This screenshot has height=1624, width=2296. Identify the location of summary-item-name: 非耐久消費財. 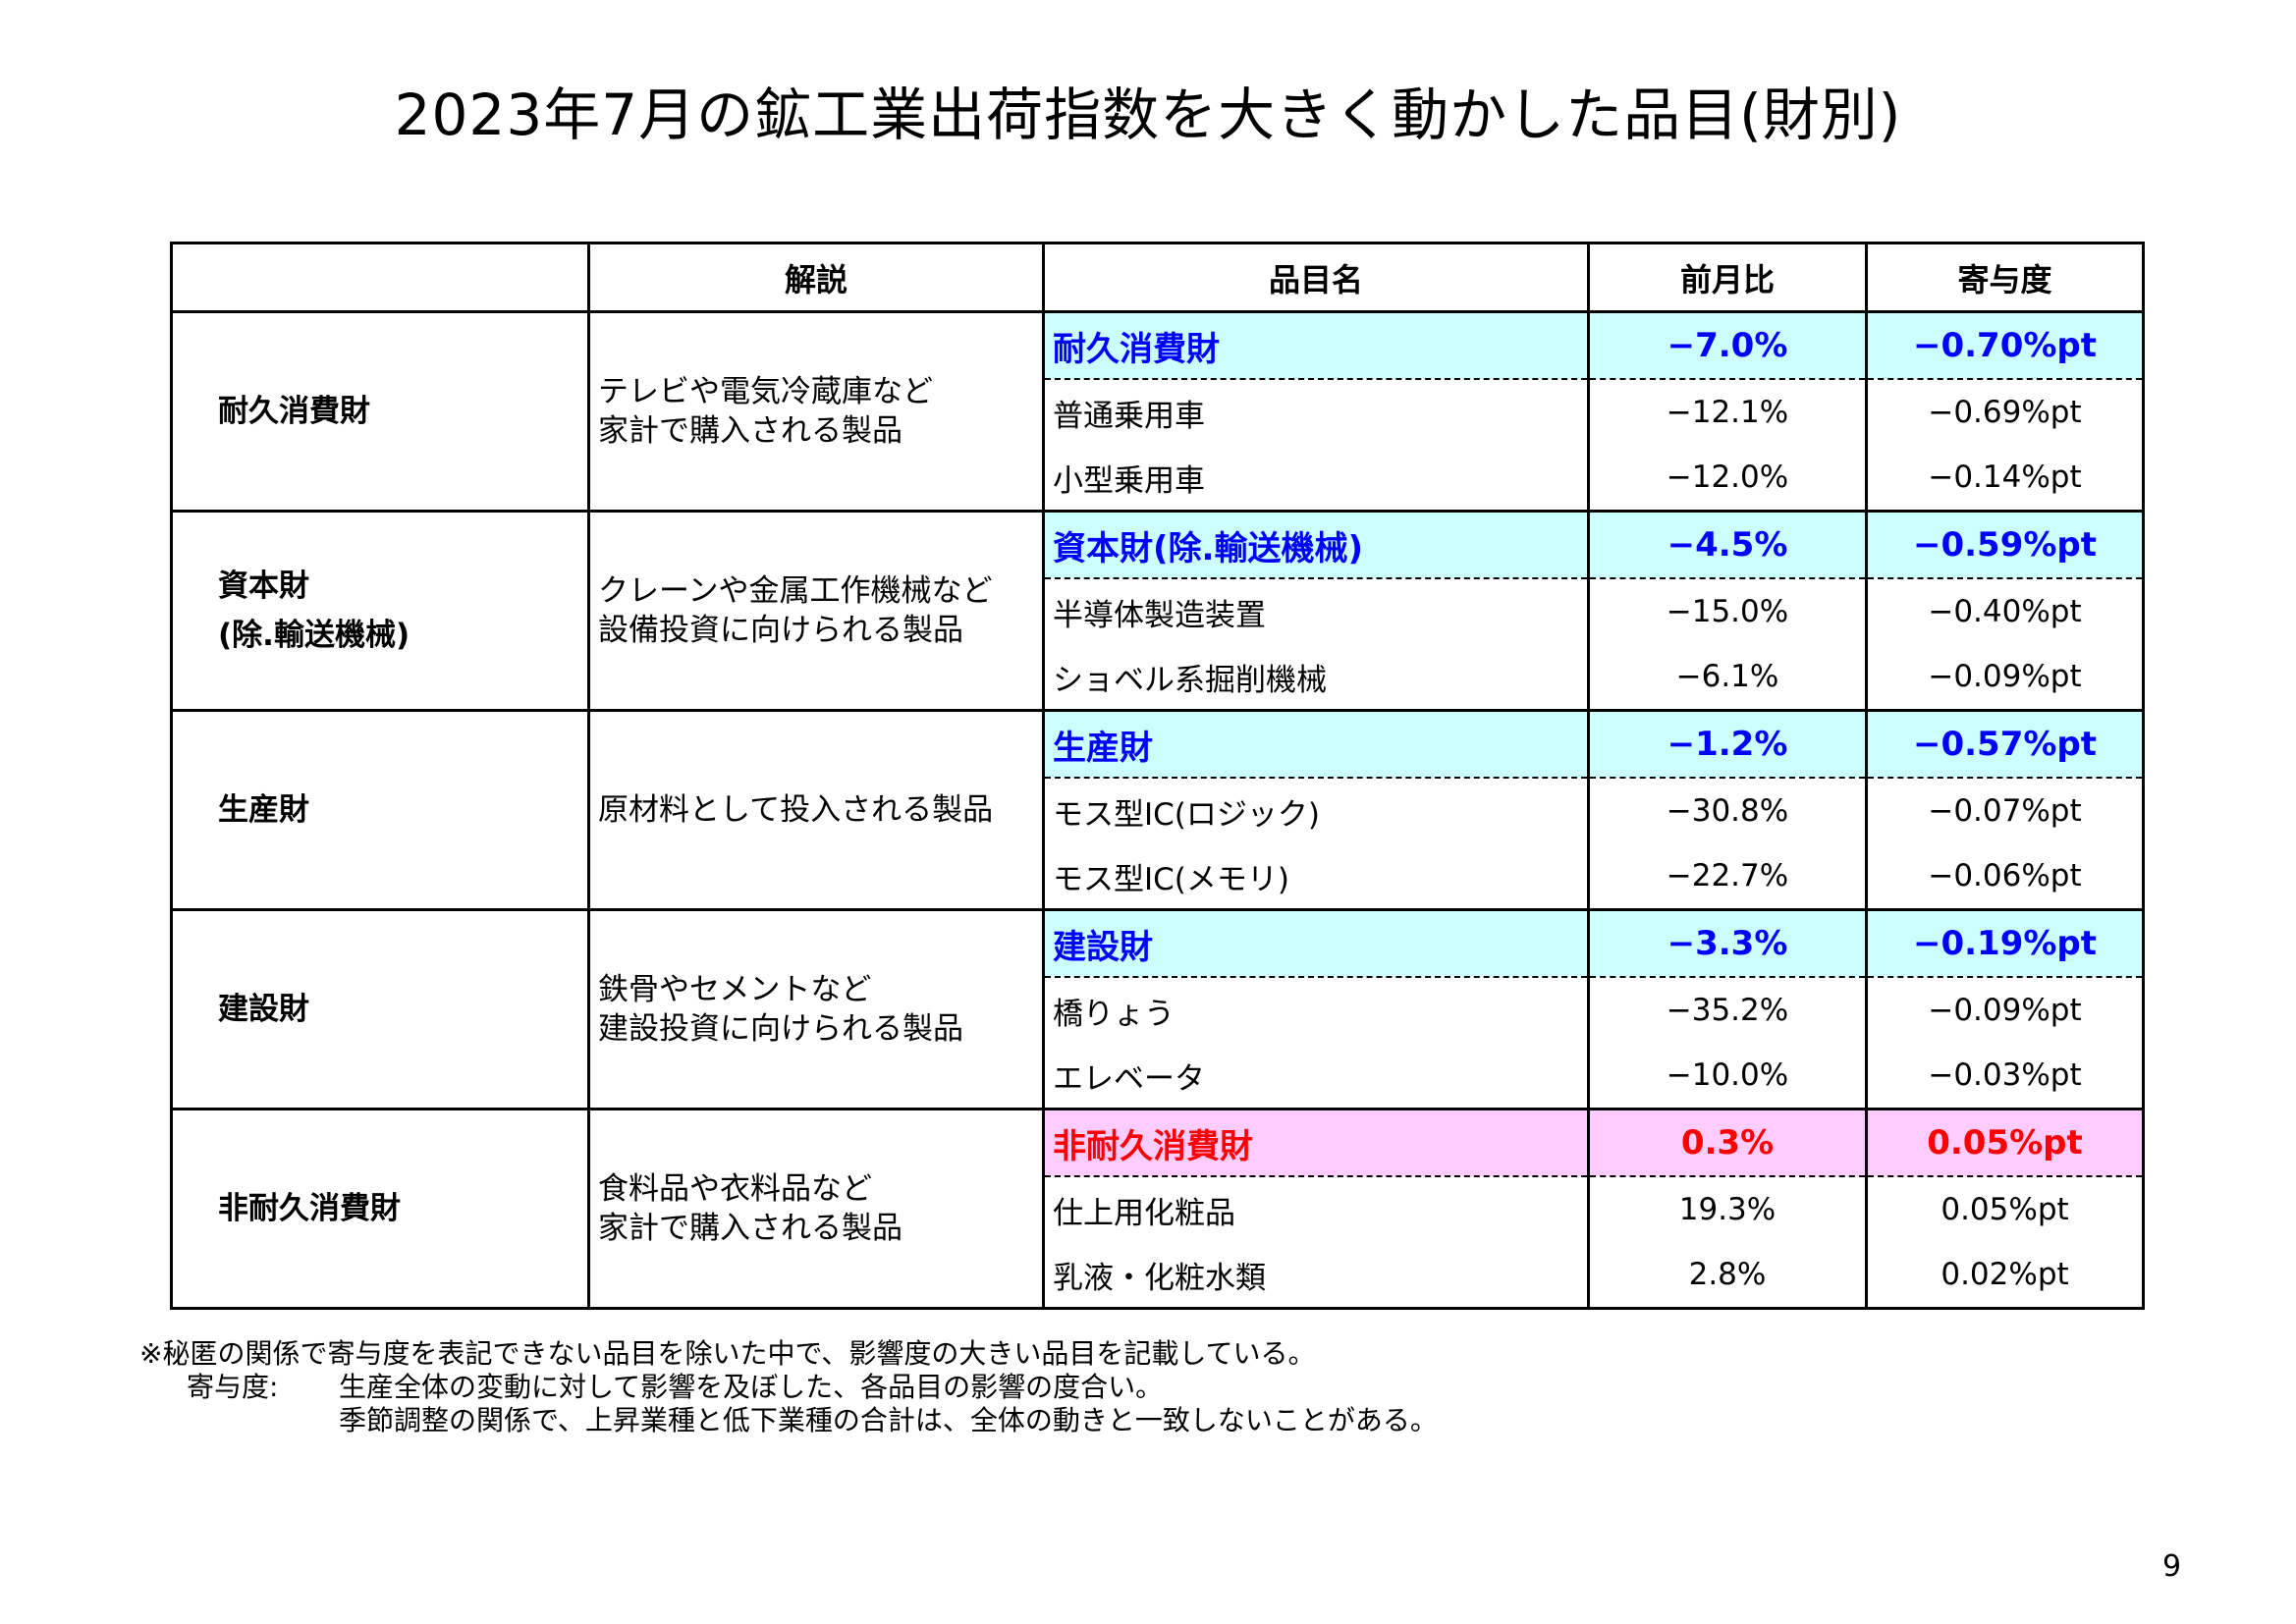
(1316, 1142).